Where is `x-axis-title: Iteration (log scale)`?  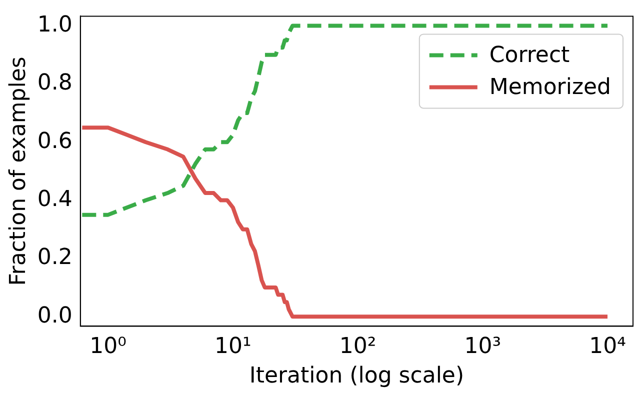 x-axis-title: Iteration (log scale) is located at coordinates (356, 376).